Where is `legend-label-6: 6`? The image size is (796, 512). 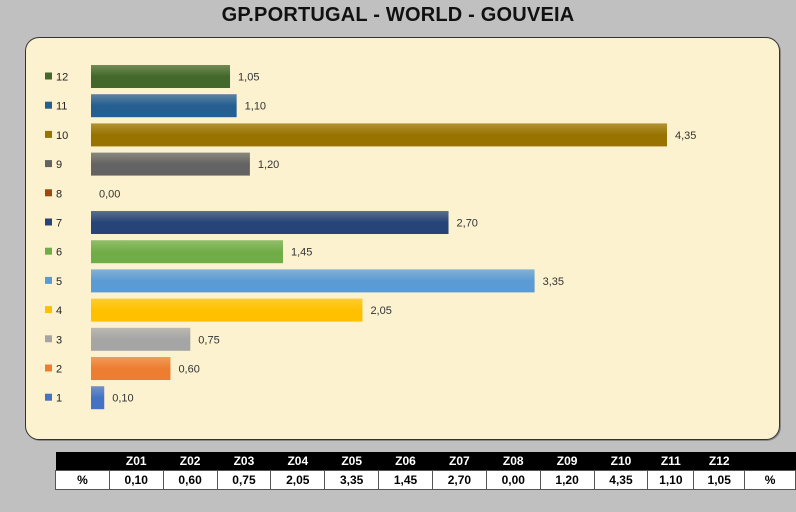 legend-label-6: 6 is located at coordinates (59, 253).